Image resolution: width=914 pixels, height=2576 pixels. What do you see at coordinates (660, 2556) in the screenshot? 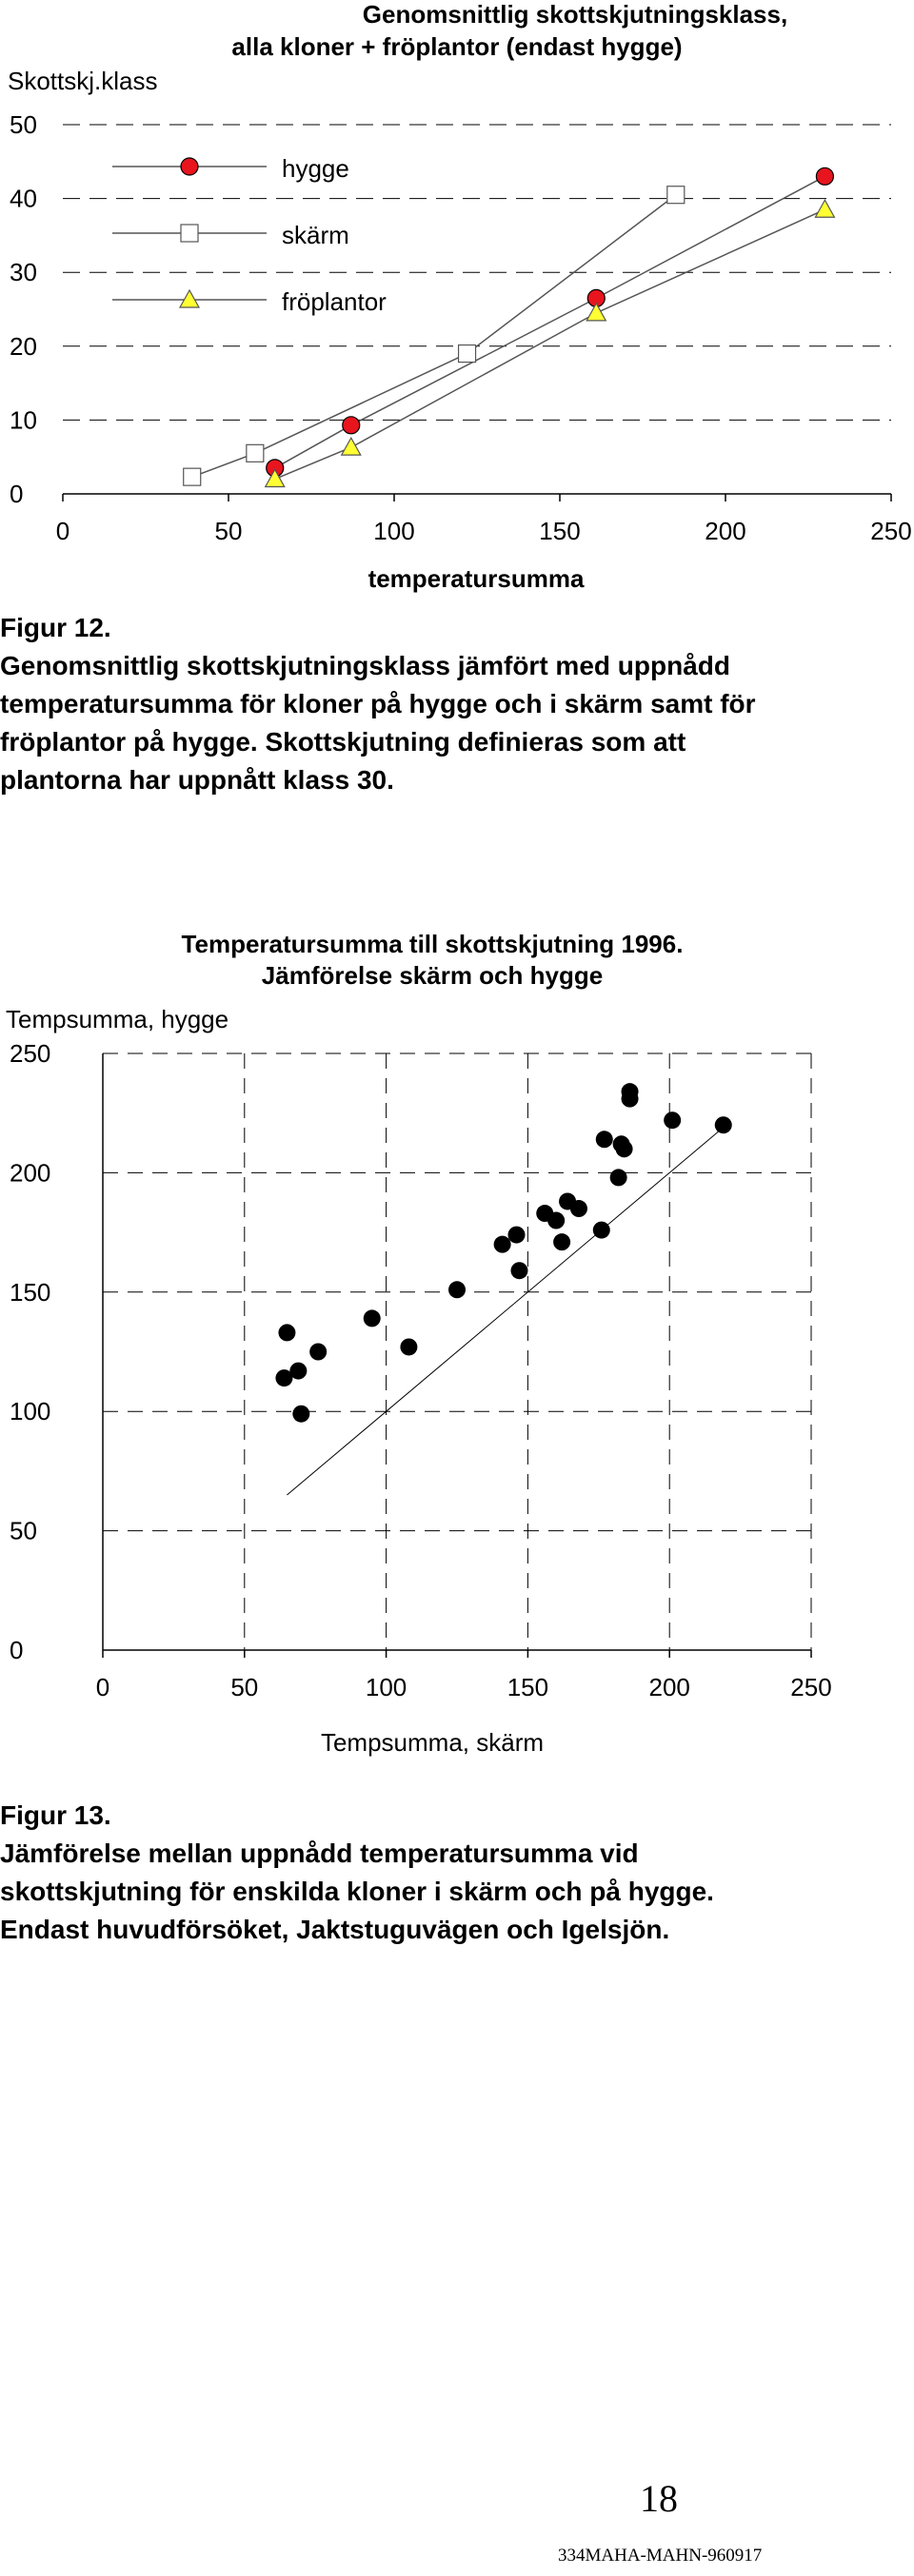
I see `document-code: 334MAHA-MAHN-960917` at bounding box center [660, 2556].